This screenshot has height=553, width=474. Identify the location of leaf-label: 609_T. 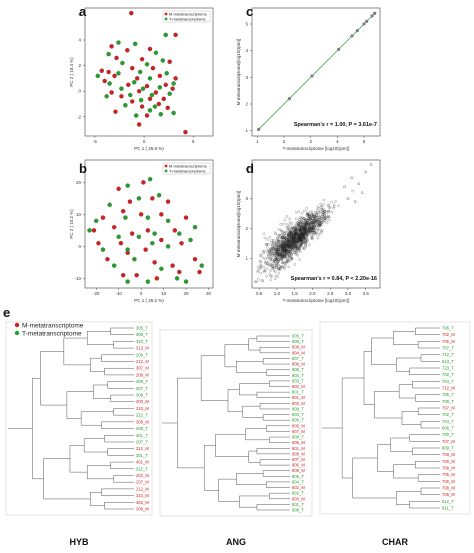
(448, 448).